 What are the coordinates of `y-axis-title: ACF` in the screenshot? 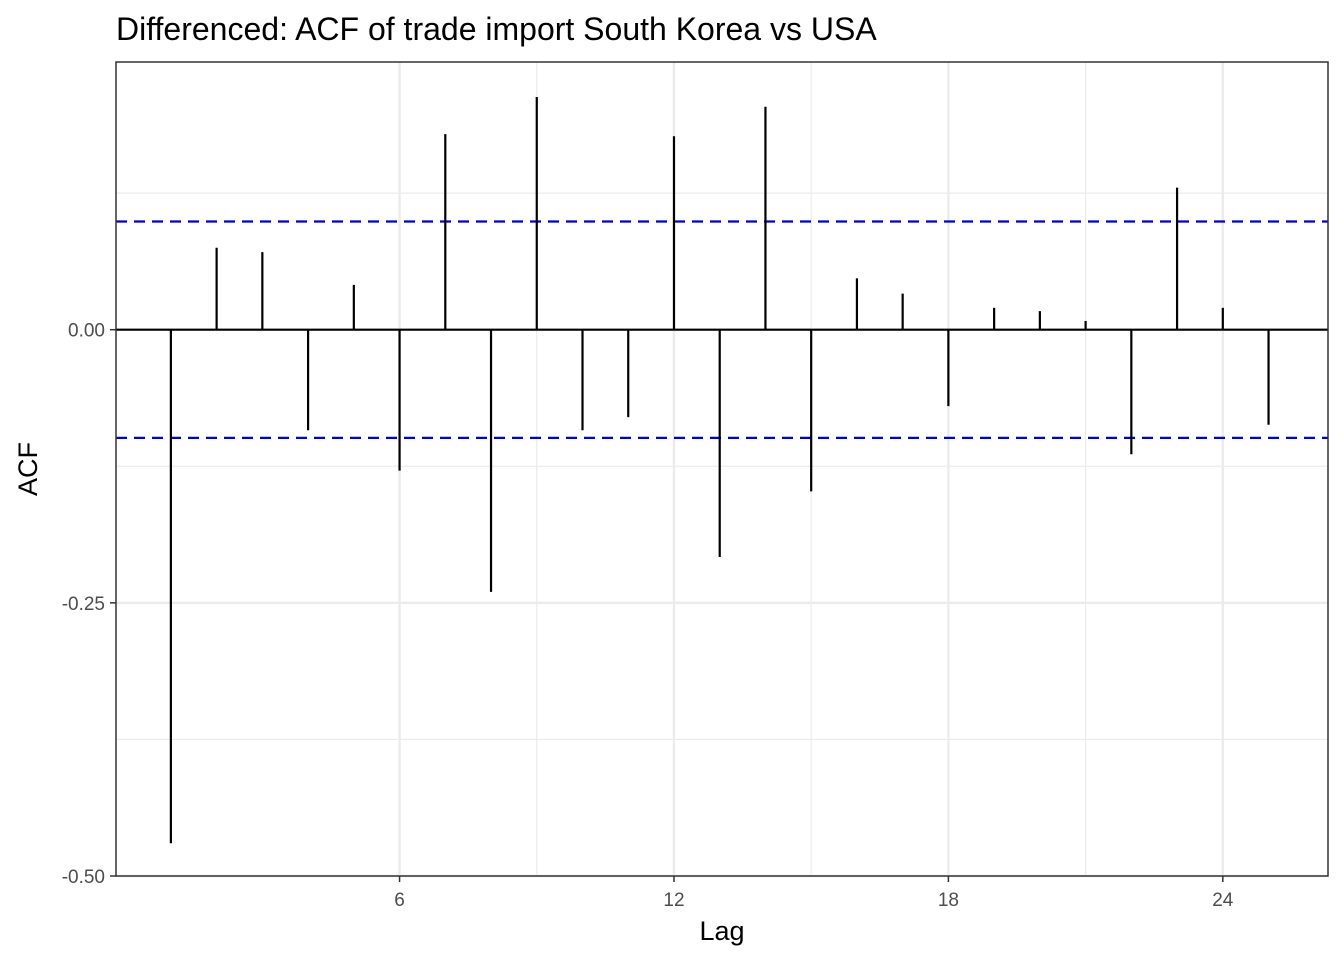 It's located at (28, 469).